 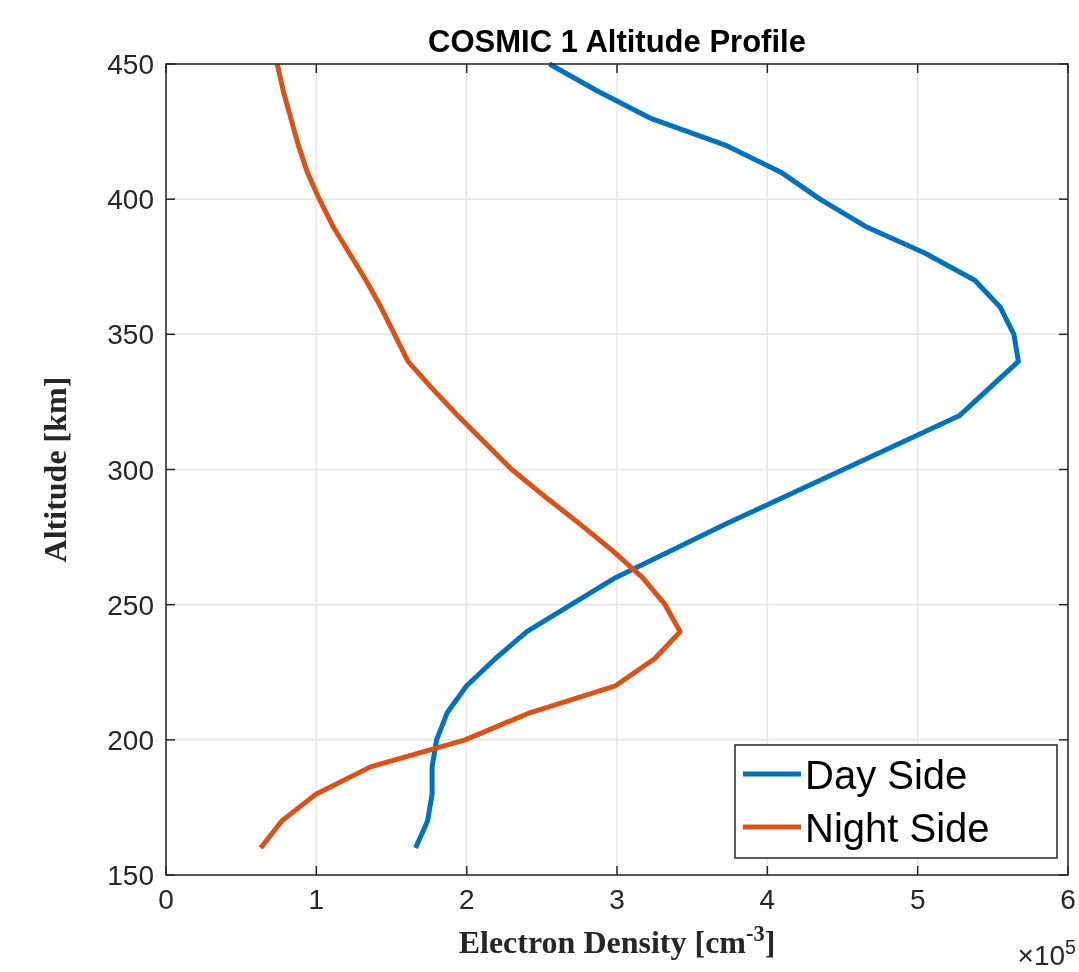 I want to click on x-tick-label: 6, so click(x=1068, y=899).